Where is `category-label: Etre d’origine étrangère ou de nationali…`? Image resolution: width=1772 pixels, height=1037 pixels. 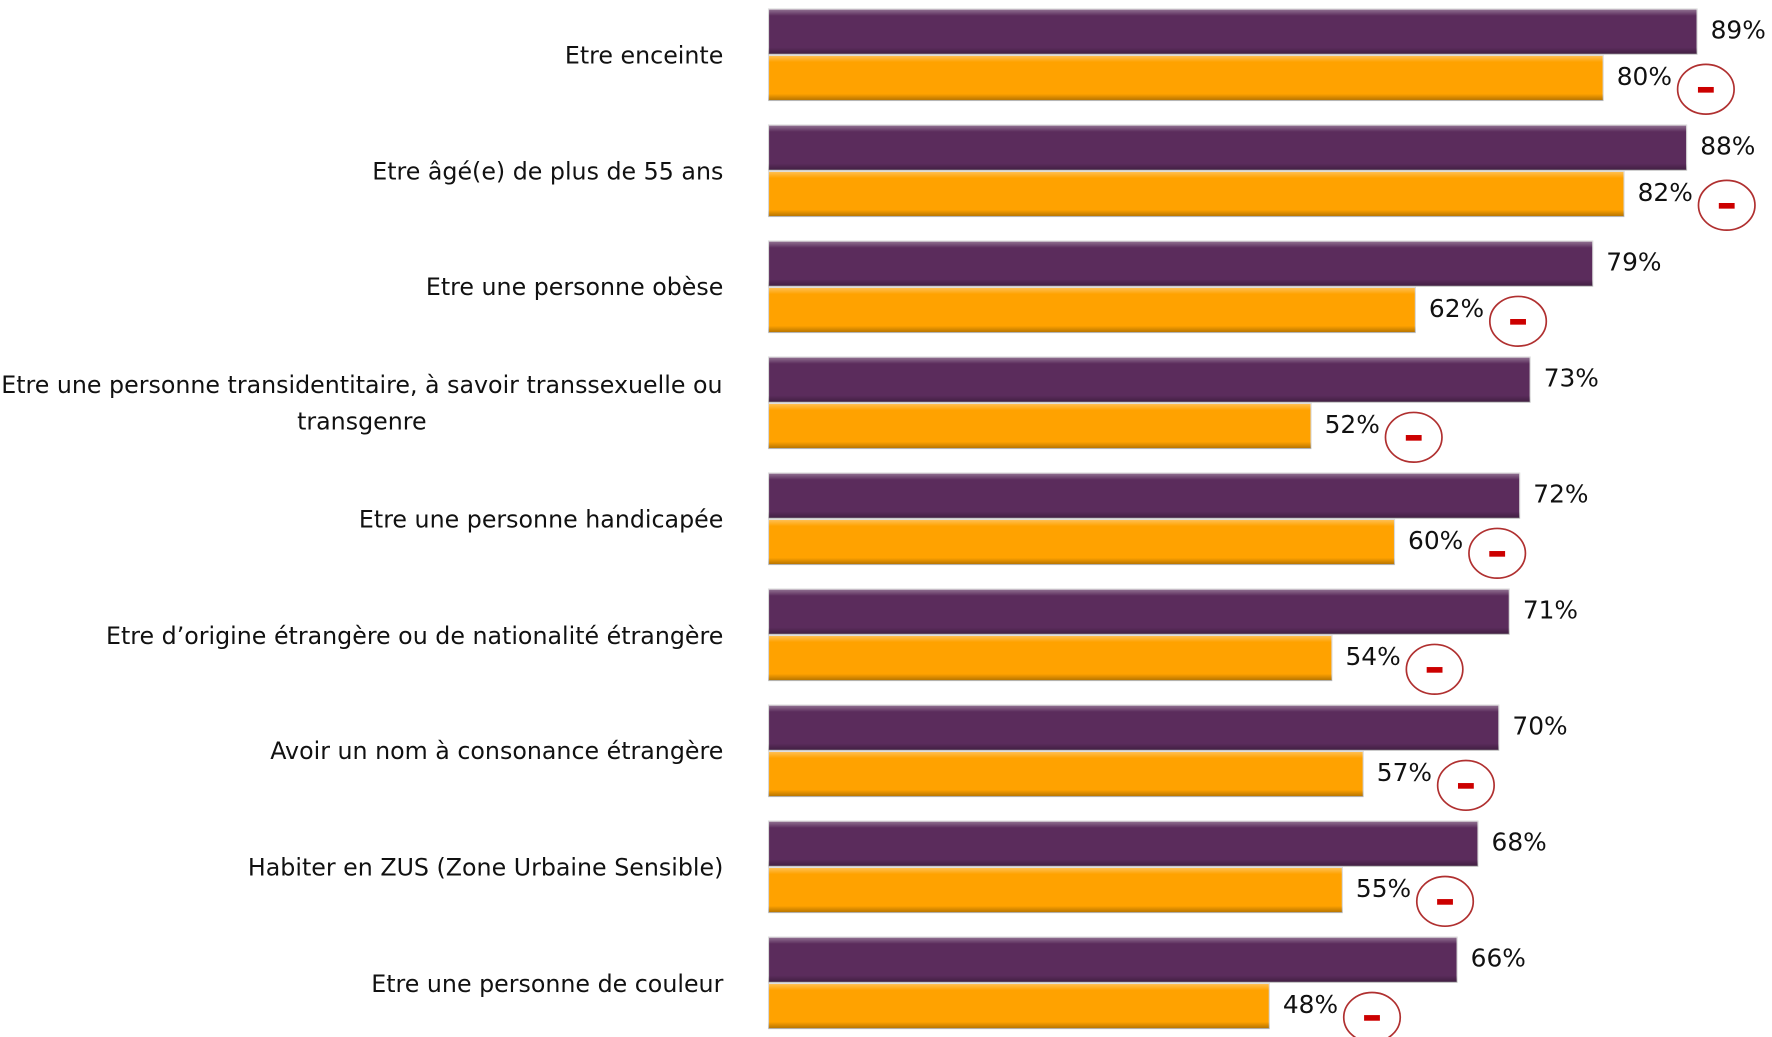 category-label: Etre d’origine étrangère ou de nationali… is located at coordinates (415, 635).